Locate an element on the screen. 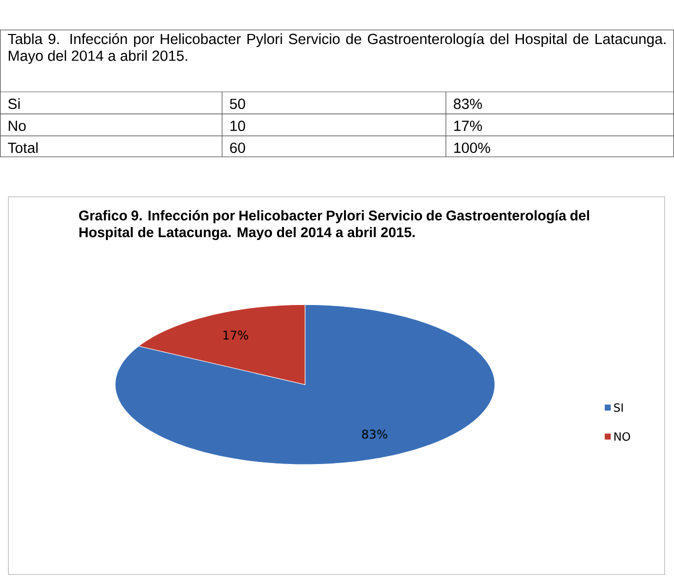 Image resolution: width=674 pixels, height=584 pixels. text: No is located at coordinates (17, 125).